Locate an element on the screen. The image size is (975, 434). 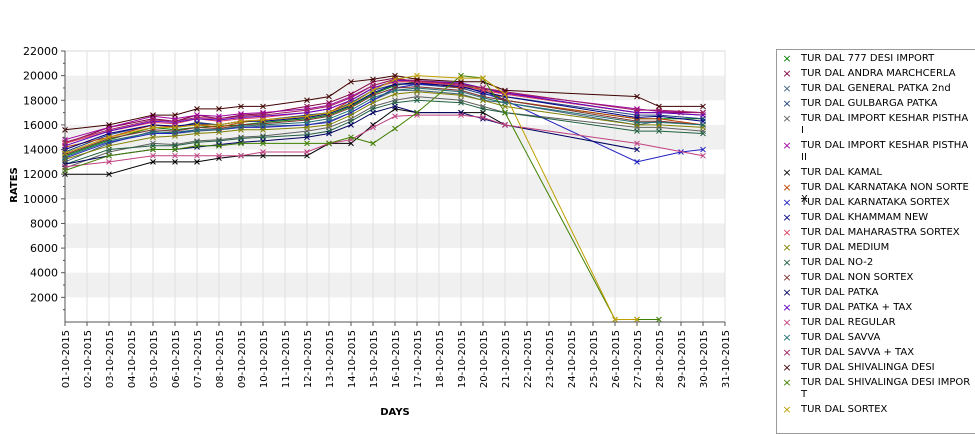
x-tick-label: 02-10-2015 is located at coordinates (88, 359).